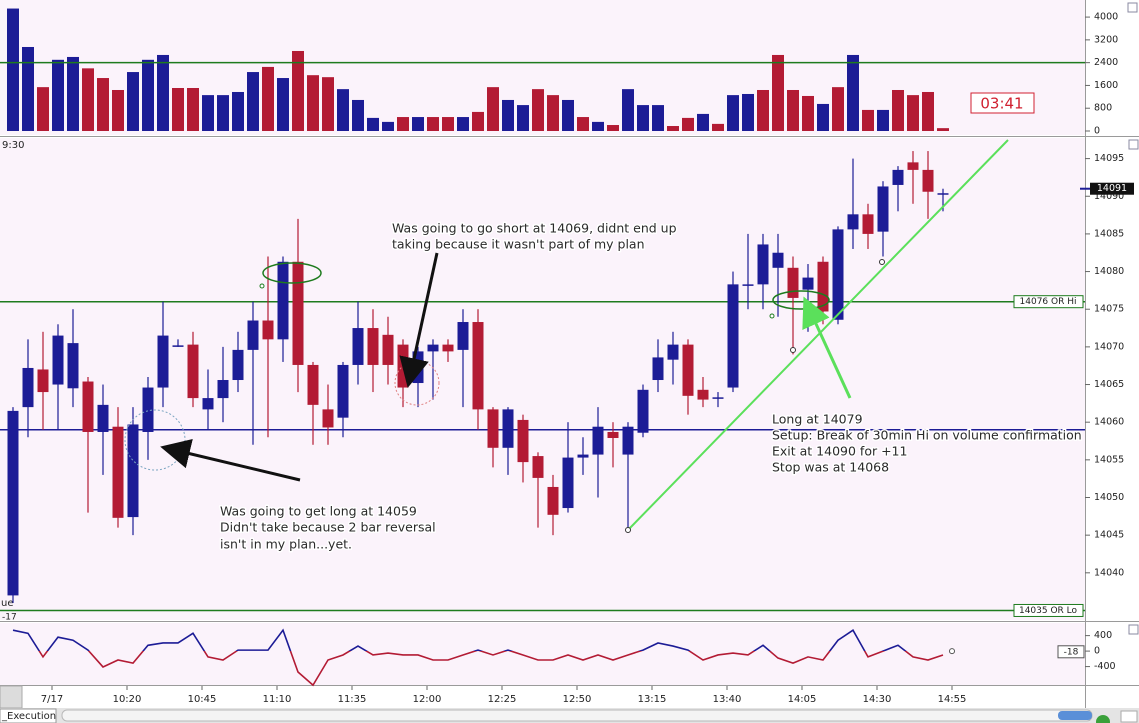 The width and height of the screenshot is (1139, 723). What do you see at coordinates (277, 699) in the screenshot?
I see `x-tick-label: 11:10` at bounding box center [277, 699].